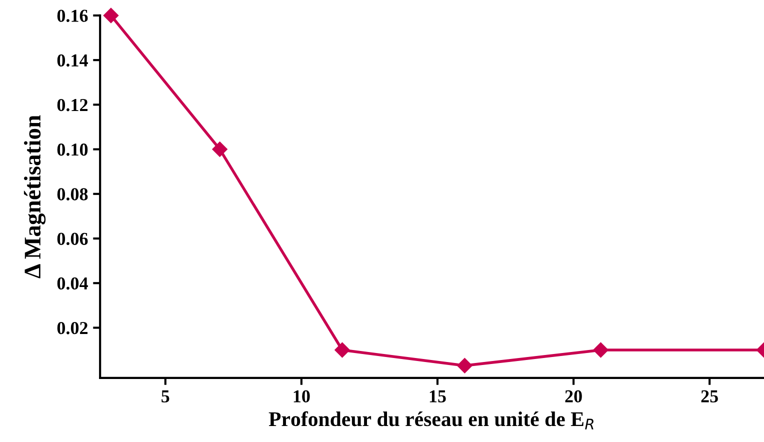 This screenshot has height=442, width=764. Describe the element at coordinates (302, 396) in the screenshot. I see `x-tick-label: 10` at that location.